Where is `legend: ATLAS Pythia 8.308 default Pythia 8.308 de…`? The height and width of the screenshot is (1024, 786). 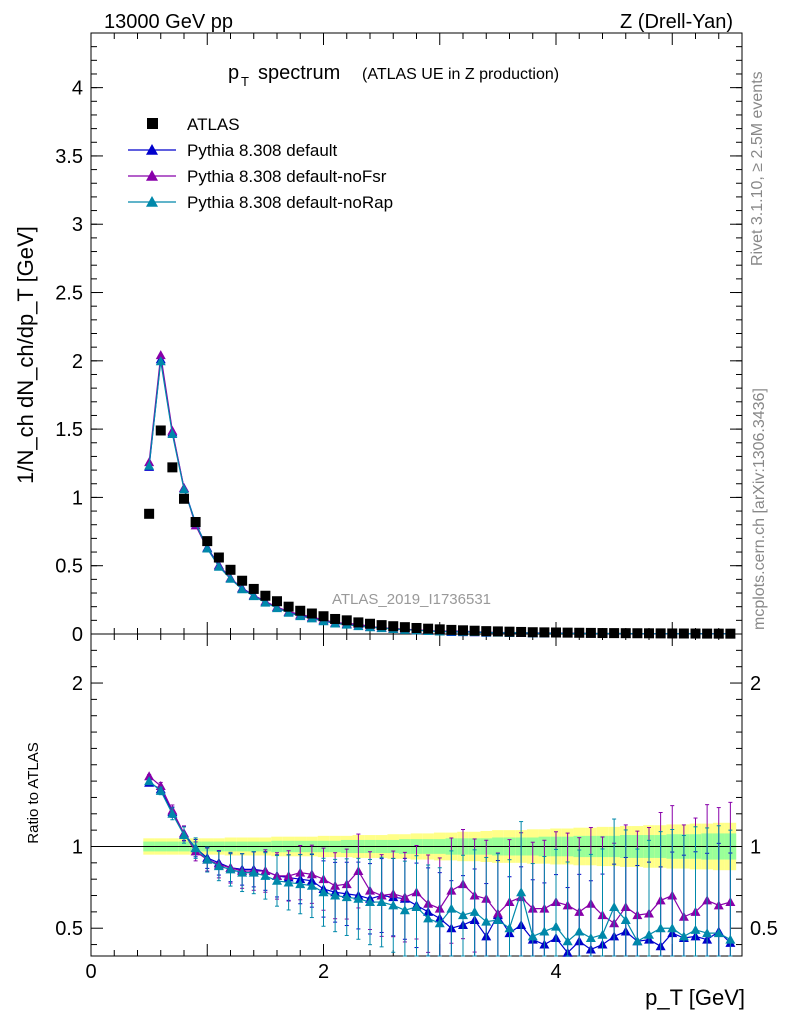
legend: ATLAS Pythia 8.308 default Pythia 8.308 de… is located at coordinates (260, 163).